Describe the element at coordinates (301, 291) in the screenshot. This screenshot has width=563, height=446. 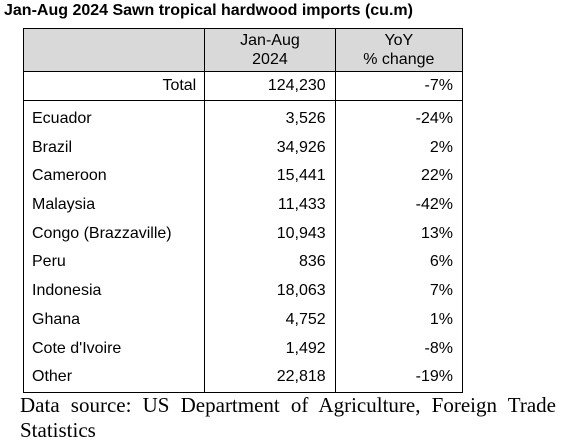
I see `volume-value: 18,063` at that location.